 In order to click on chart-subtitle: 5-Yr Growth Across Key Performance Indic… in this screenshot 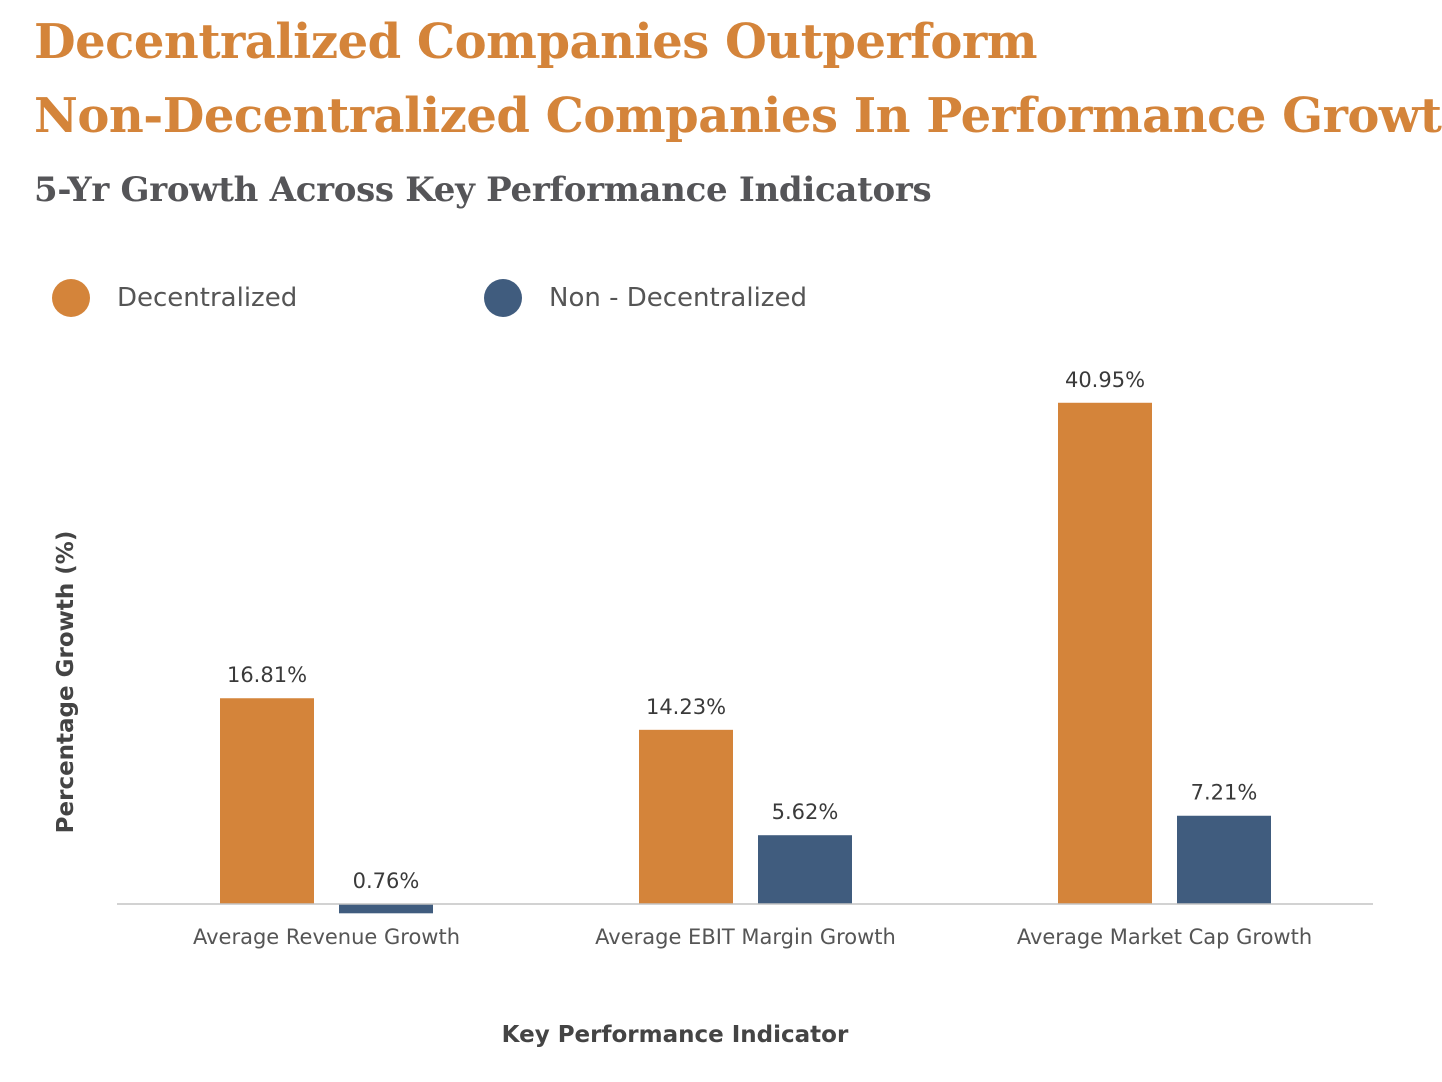, I will do `click(483, 190)`.